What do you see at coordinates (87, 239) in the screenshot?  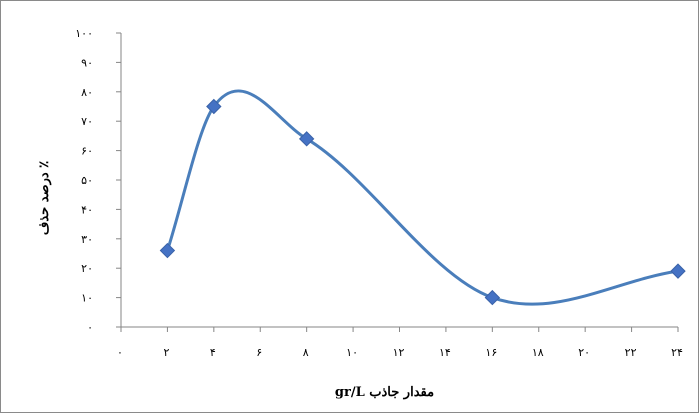 I see `y-tick-label: ۳۰` at bounding box center [87, 239].